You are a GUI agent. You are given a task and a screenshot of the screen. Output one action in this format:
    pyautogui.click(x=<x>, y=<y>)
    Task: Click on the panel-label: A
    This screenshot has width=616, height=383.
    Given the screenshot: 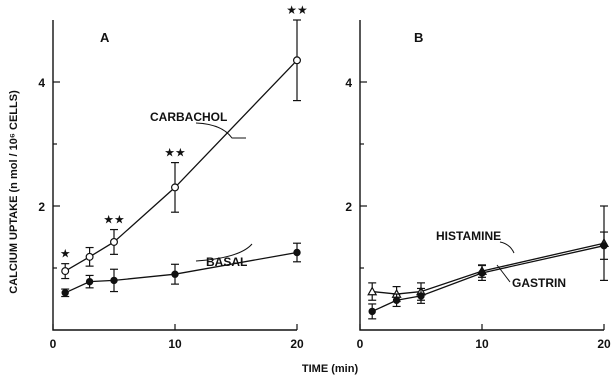 What is the action you would take?
    pyautogui.click(x=105, y=37)
    